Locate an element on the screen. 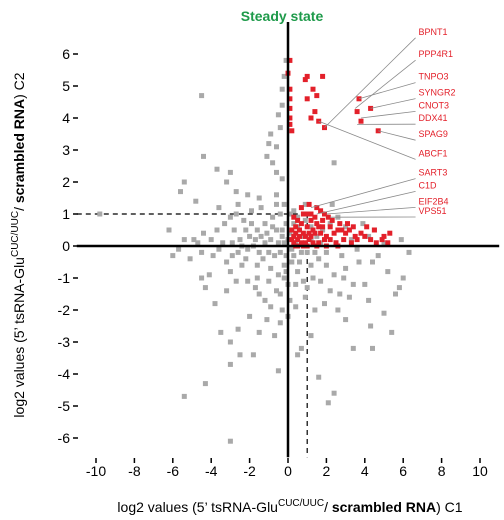 This screenshot has height=520, width=504. y-tick-label: 2 is located at coordinates (66, 182).